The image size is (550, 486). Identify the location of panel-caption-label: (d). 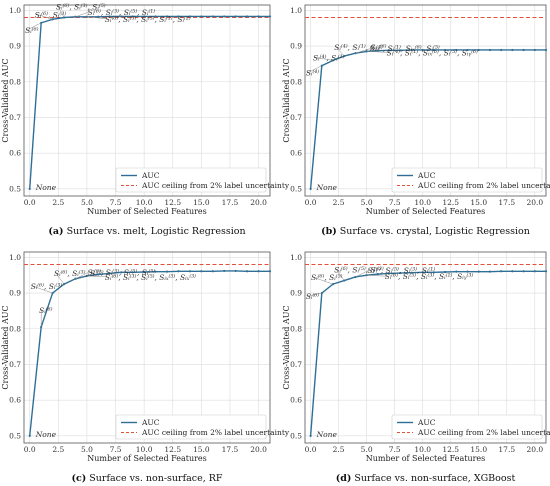
(344, 478).